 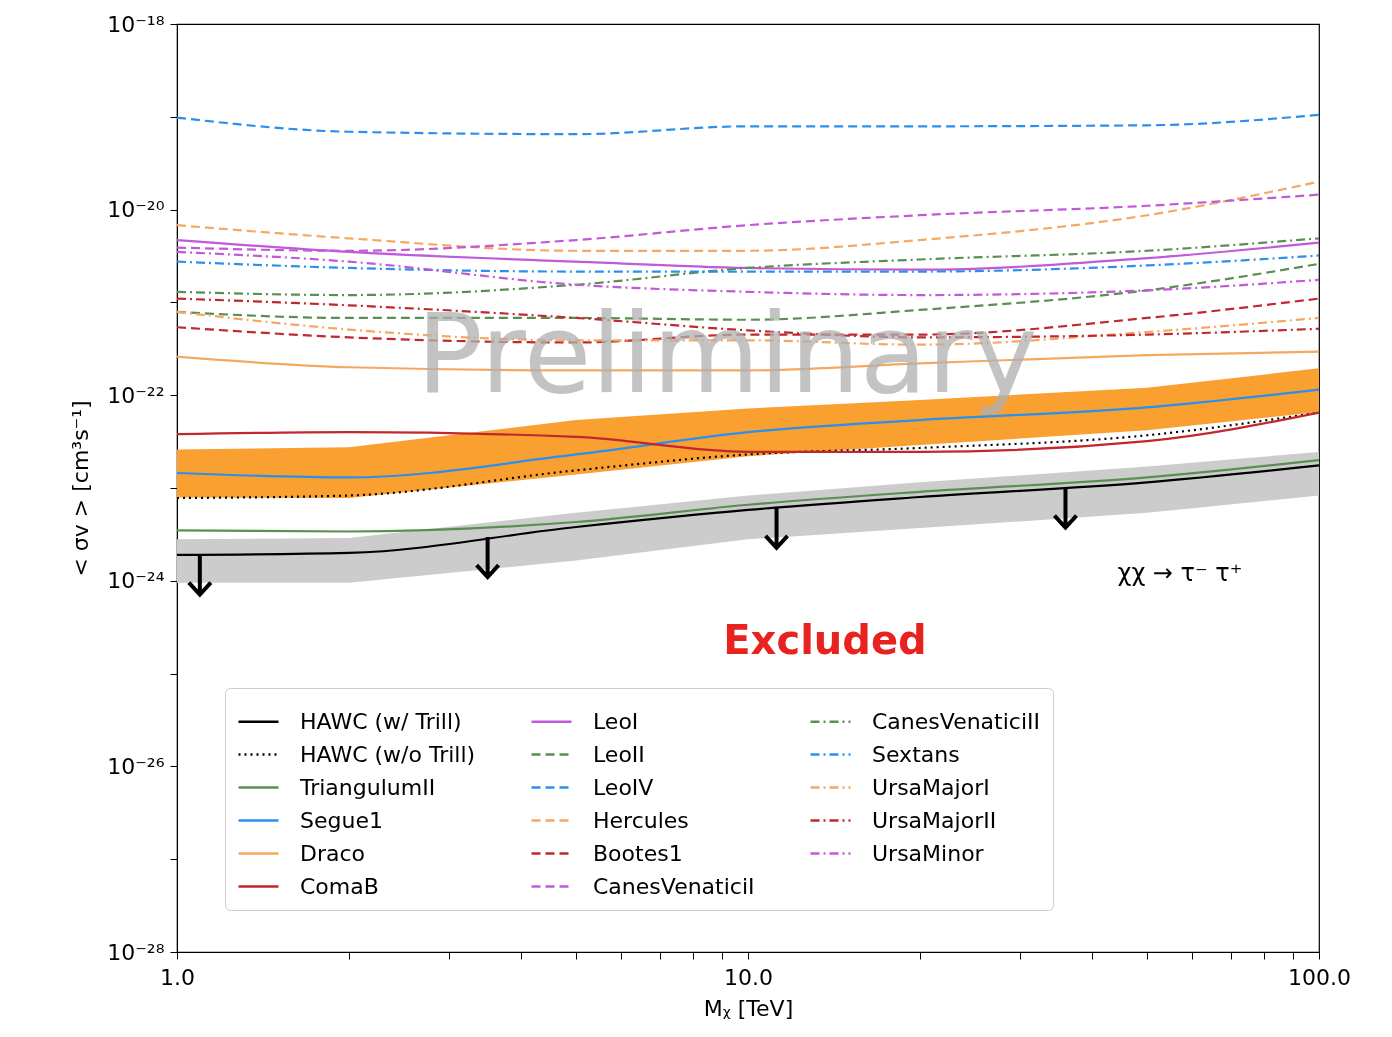 I want to click on y-tick-label: 10⁻²², so click(x=136, y=395).